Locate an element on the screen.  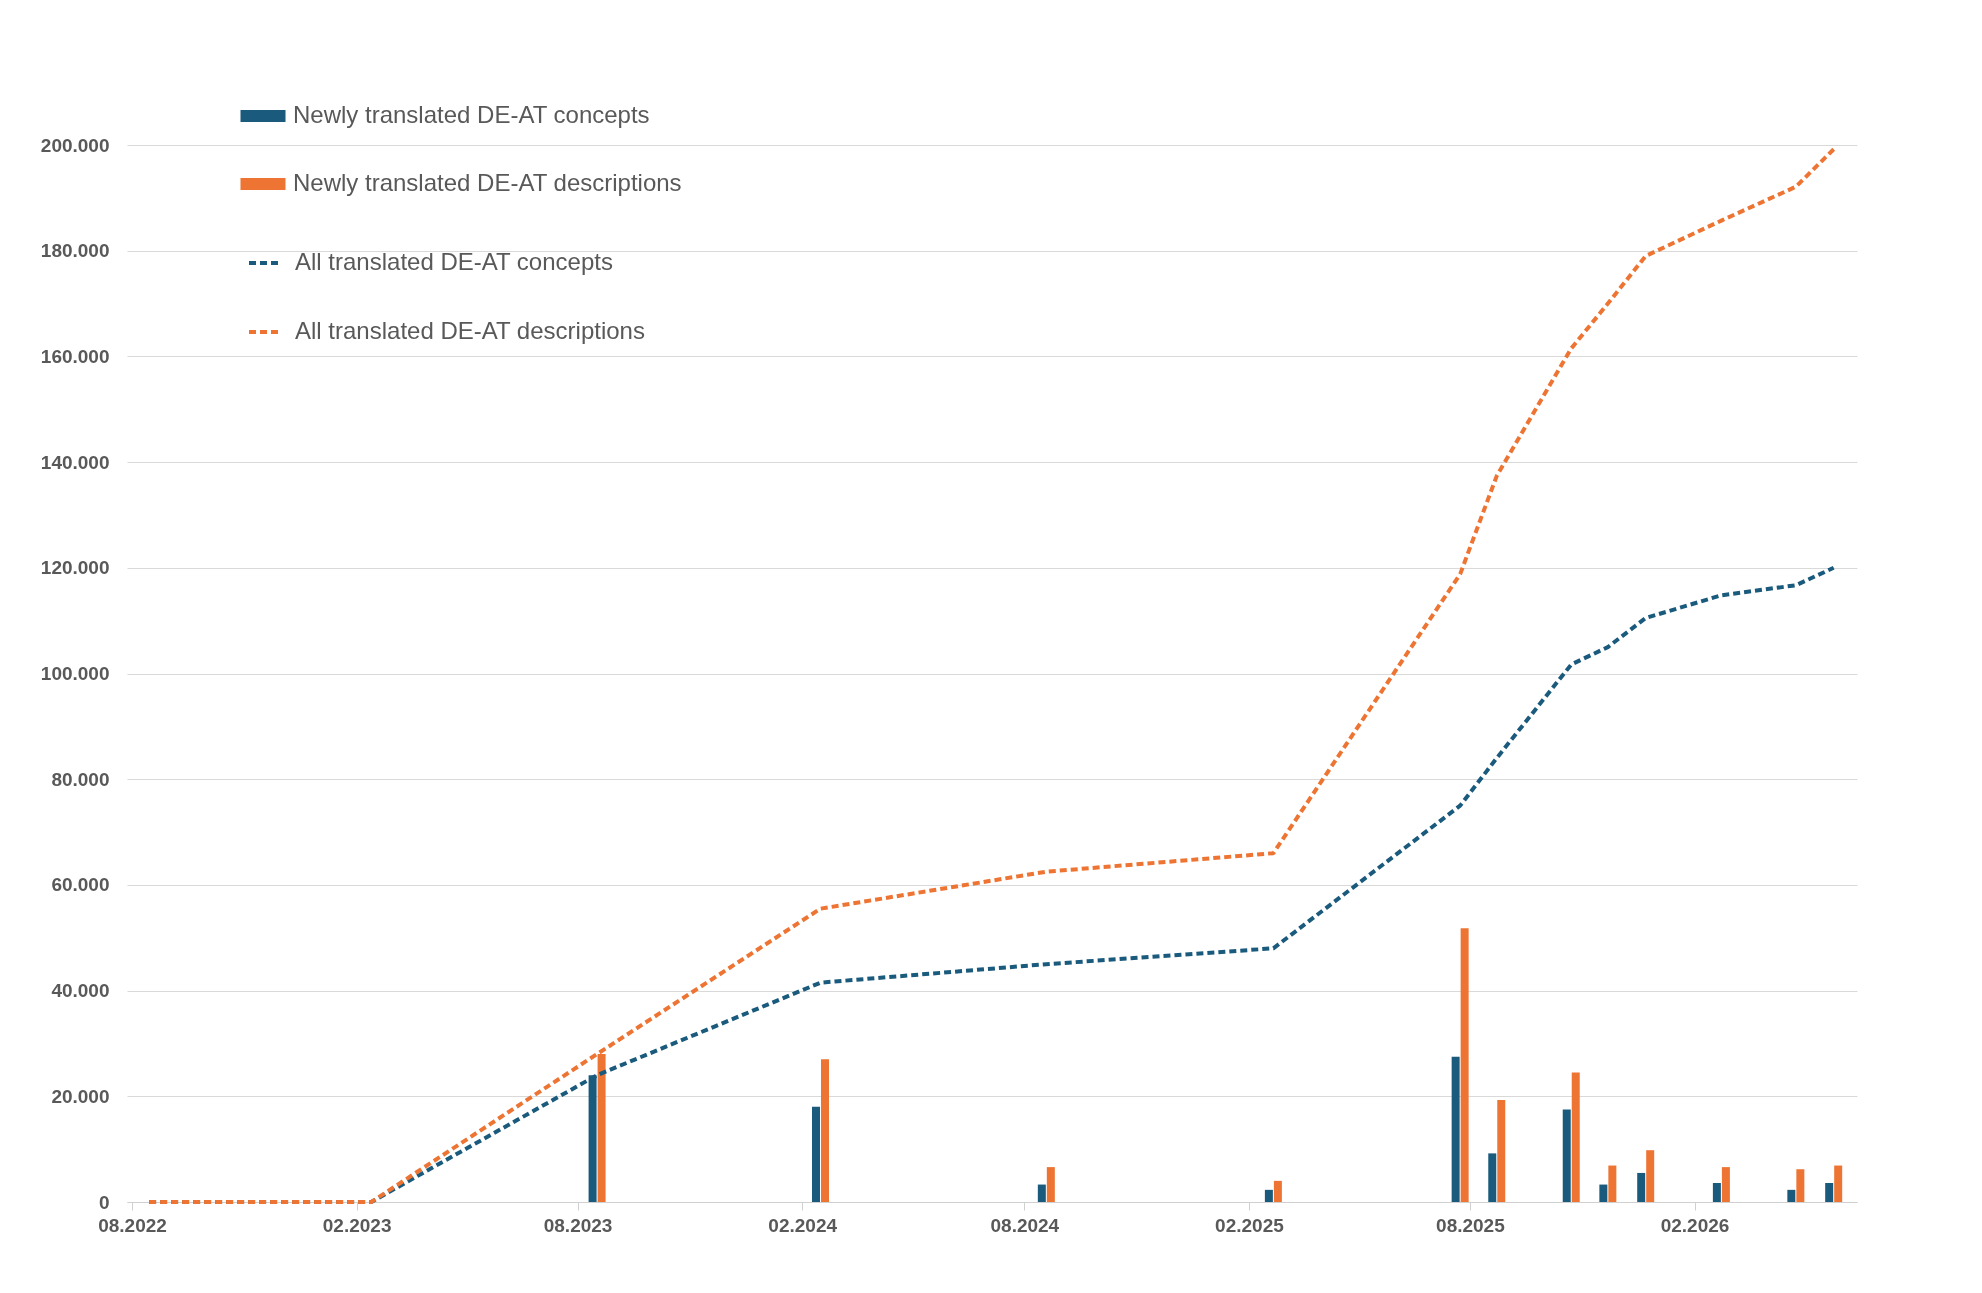
legend-label: Newly translated DE-AT concepts is located at coordinates (471, 114).